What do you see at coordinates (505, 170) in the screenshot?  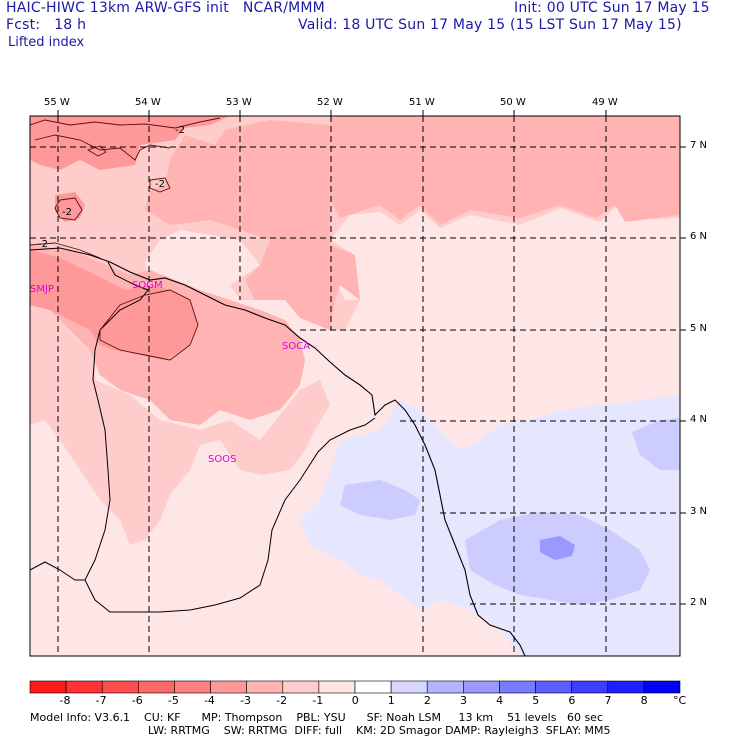 I see `shade-minus2-north` at bounding box center [505, 170].